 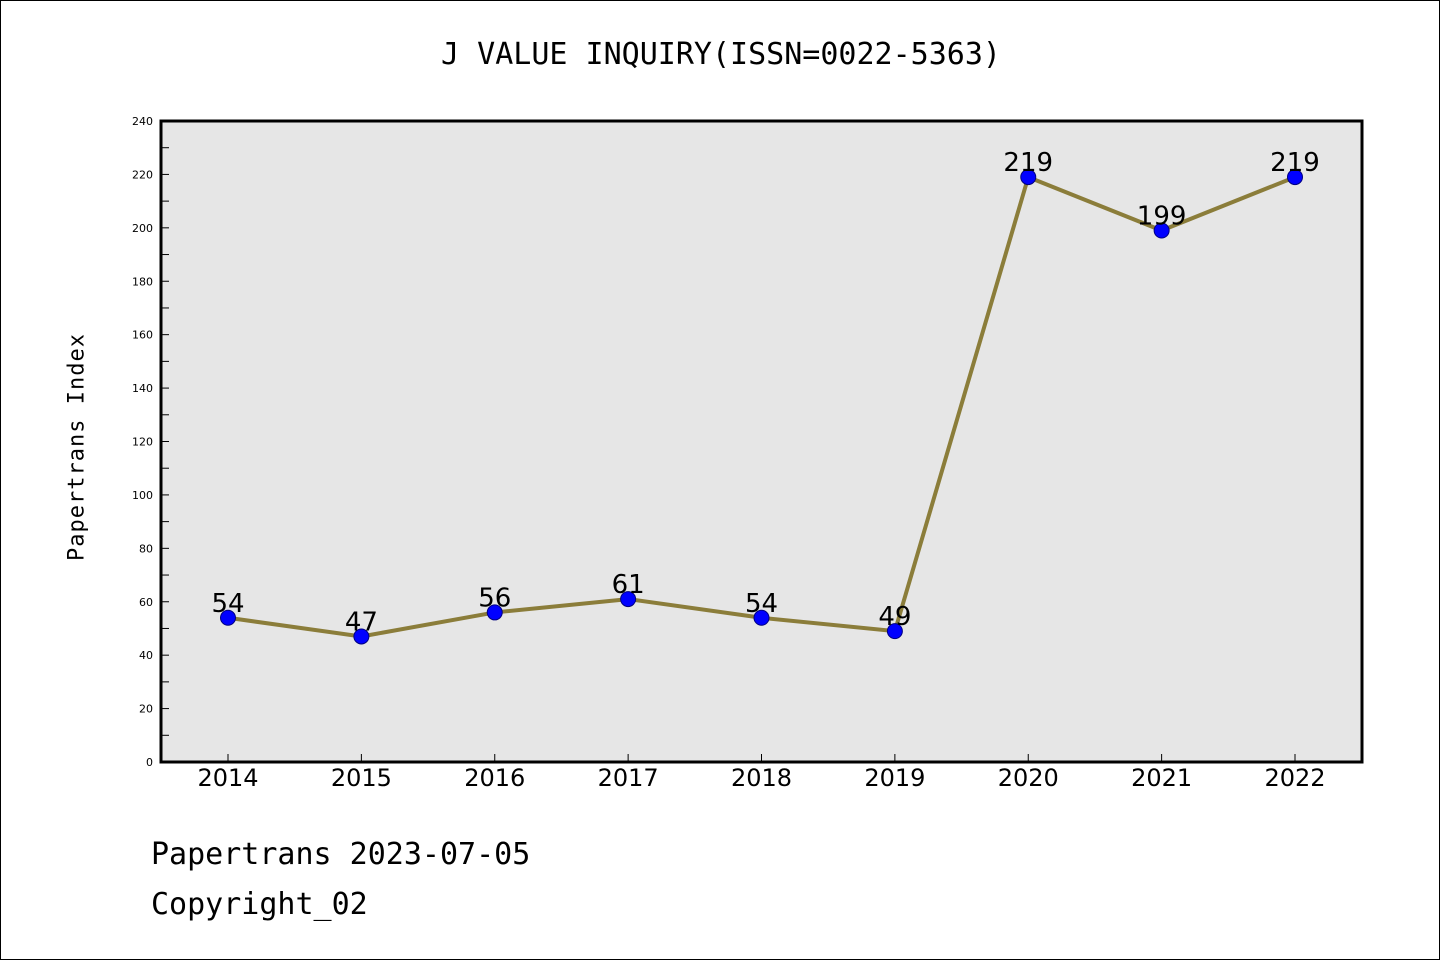 What do you see at coordinates (142, 495) in the screenshot?
I see `y-tick-label: 100` at bounding box center [142, 495].